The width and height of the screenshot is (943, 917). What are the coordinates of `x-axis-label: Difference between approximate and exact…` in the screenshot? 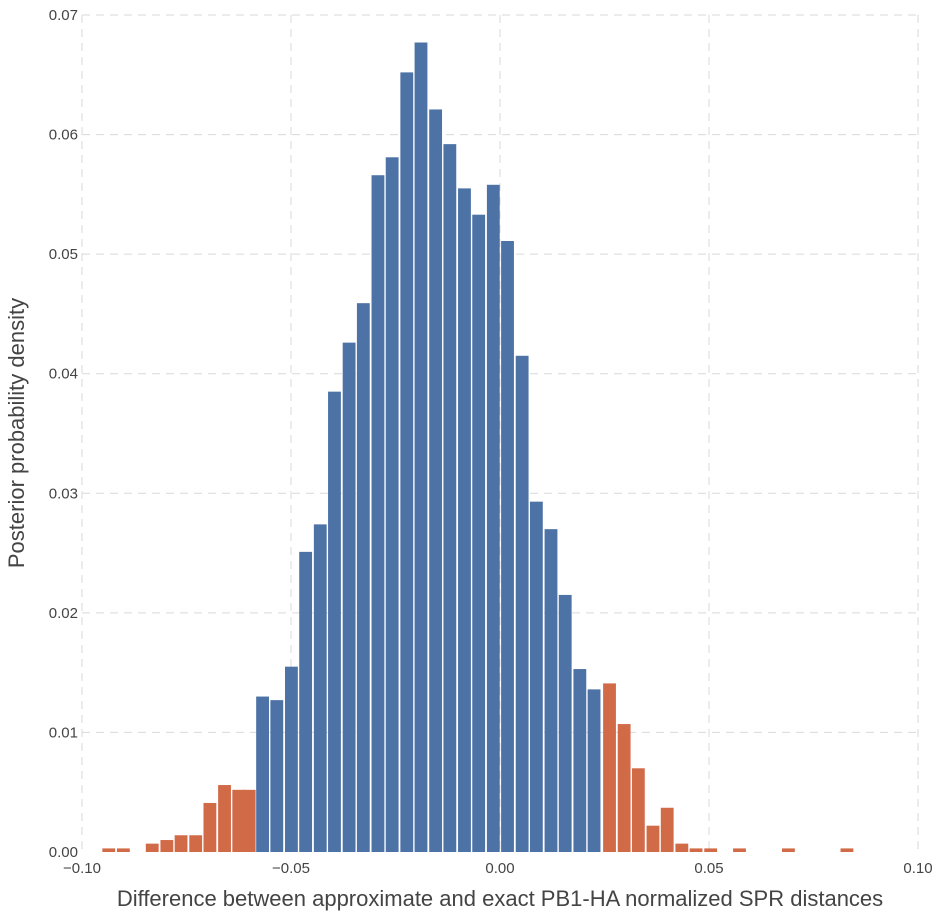 It's located at (500, 898).